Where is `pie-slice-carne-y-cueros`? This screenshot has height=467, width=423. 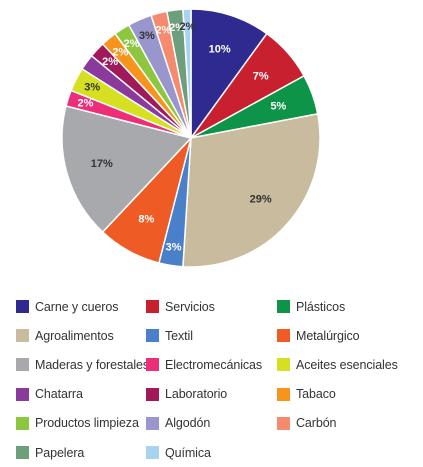 pie-slice-carne-y-cueros is located at coordinates (229, 74).